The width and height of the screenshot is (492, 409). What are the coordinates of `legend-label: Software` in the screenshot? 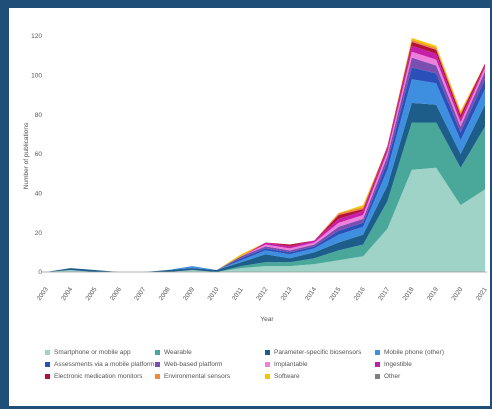 It's located at (287, 376).